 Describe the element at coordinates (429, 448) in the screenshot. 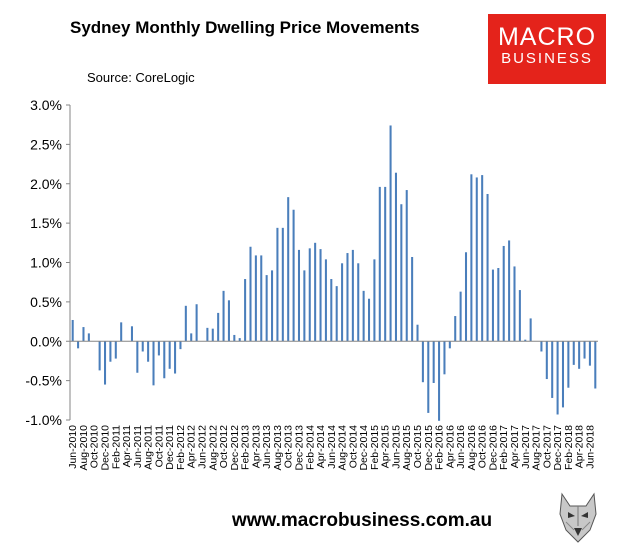

I see `x-tick-label: Dec-2015` at that location.